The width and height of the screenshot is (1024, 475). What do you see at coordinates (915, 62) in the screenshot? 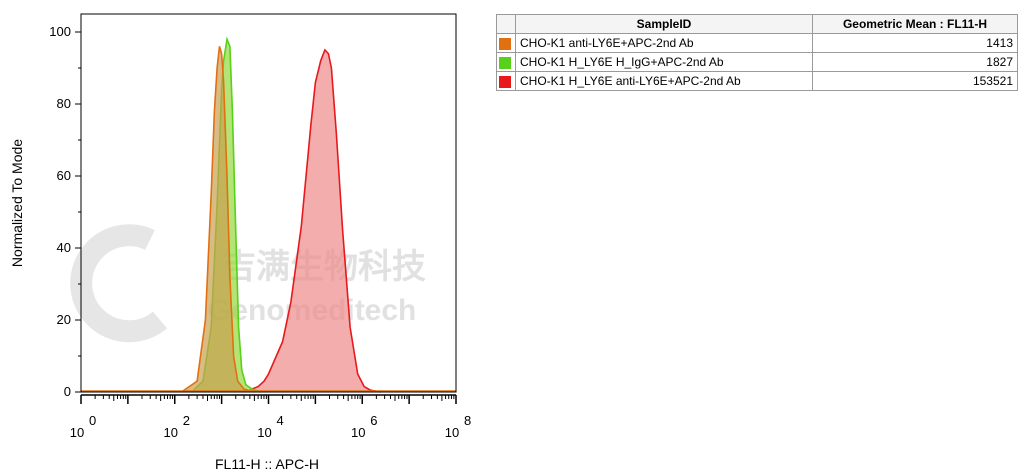
I see `geometric-mean-cell: 1827` at bounding box center [915, 62].